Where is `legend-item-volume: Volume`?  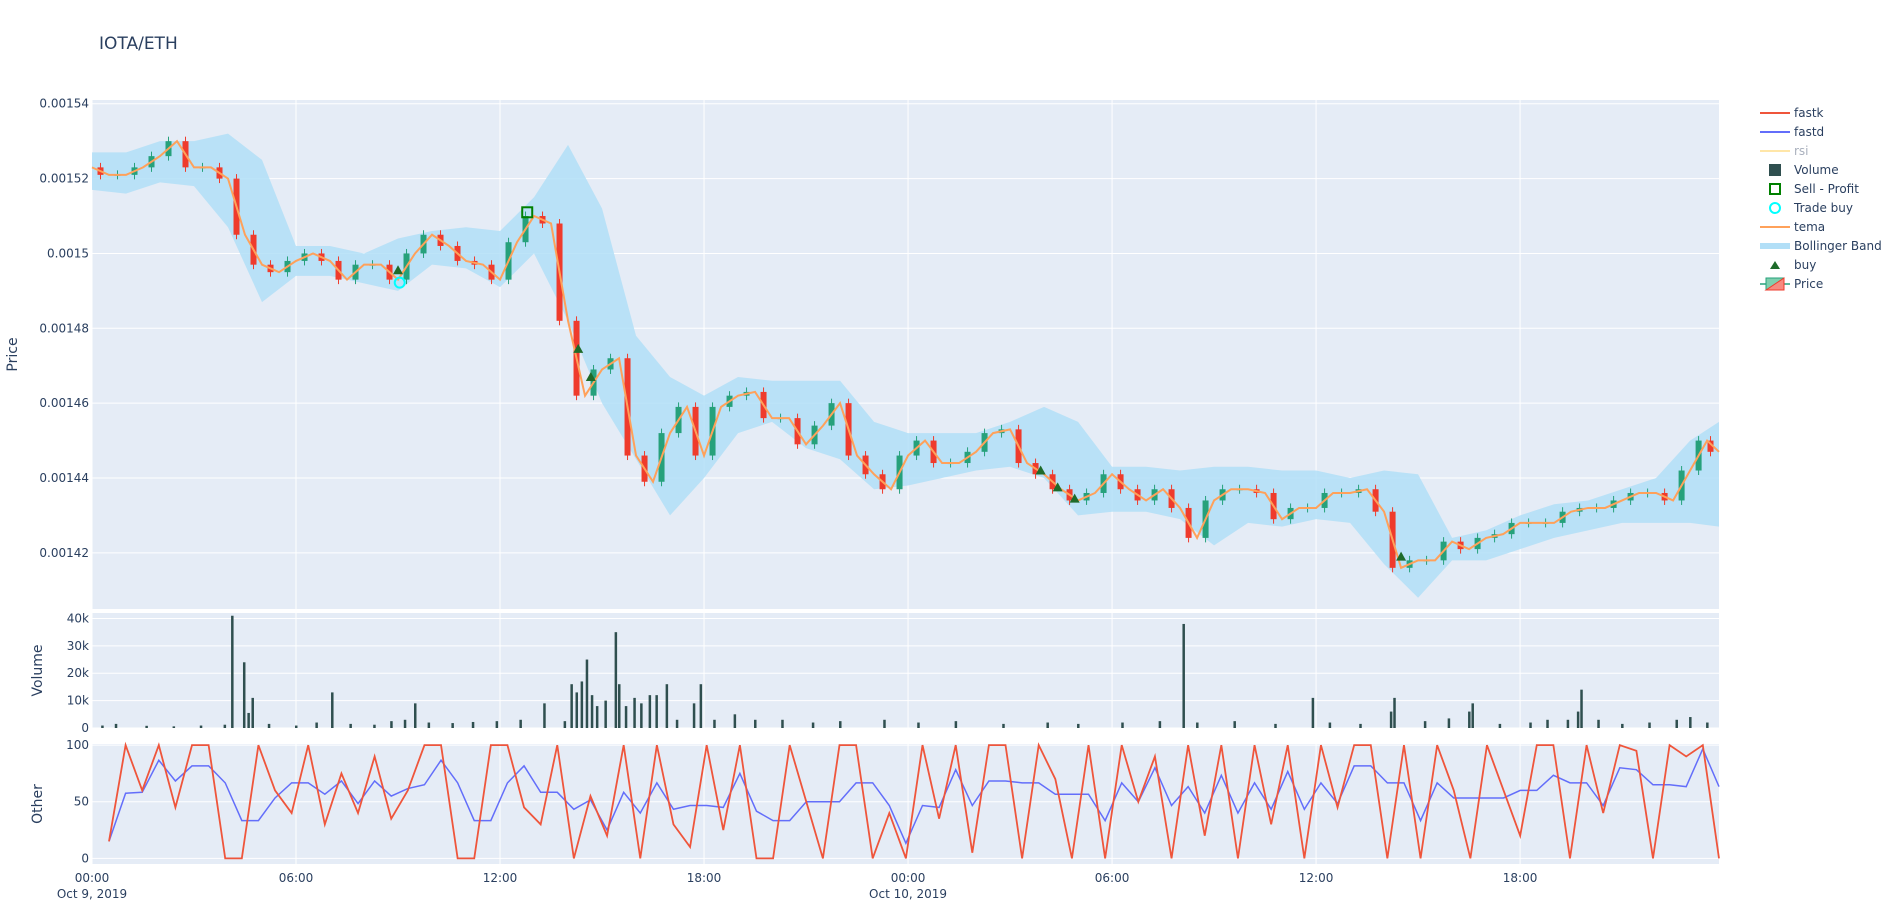 legend-item-volume: Volume is located at coordinates (1804, 170).